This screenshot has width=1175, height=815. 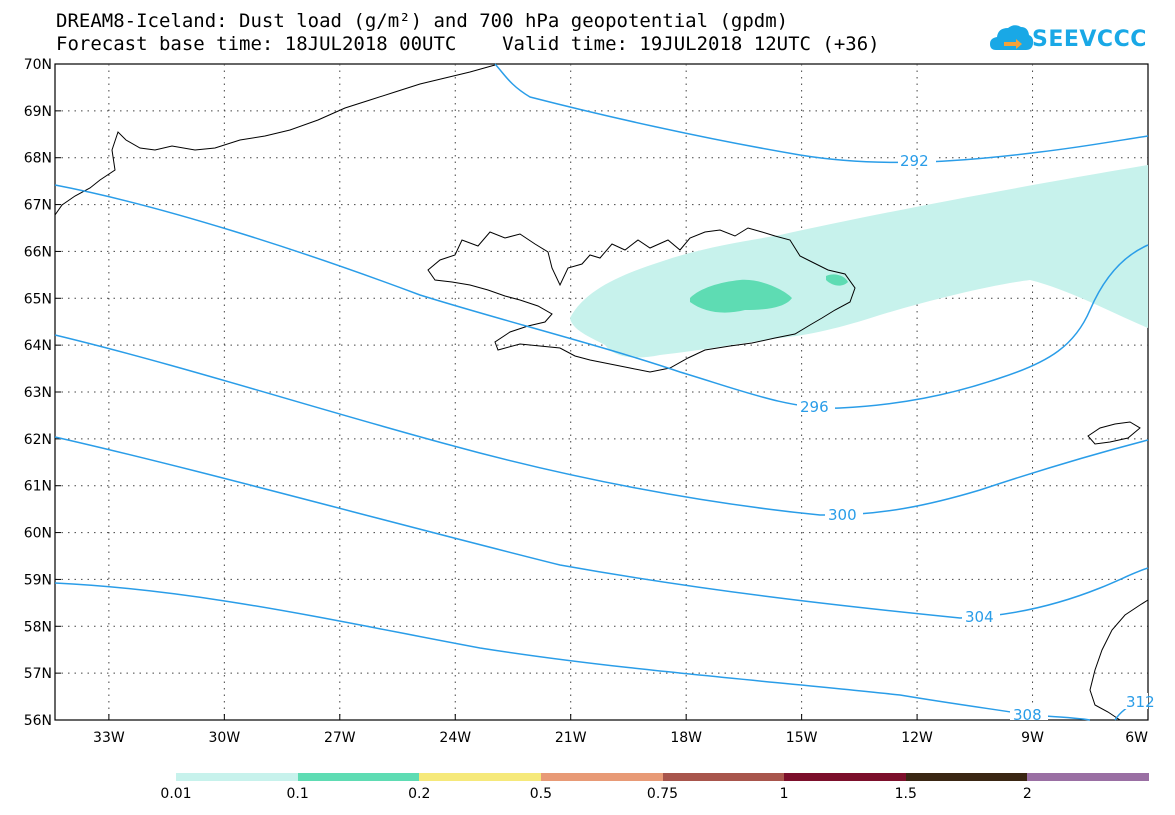 I want to click on lon-label: 15W, so click(x=802, y=738).